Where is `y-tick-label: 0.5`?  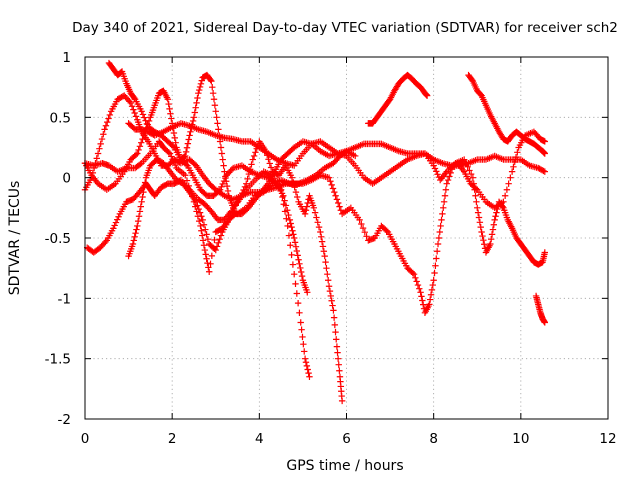 y-tick-label: 0.5 is located at coordinates (60, 118).